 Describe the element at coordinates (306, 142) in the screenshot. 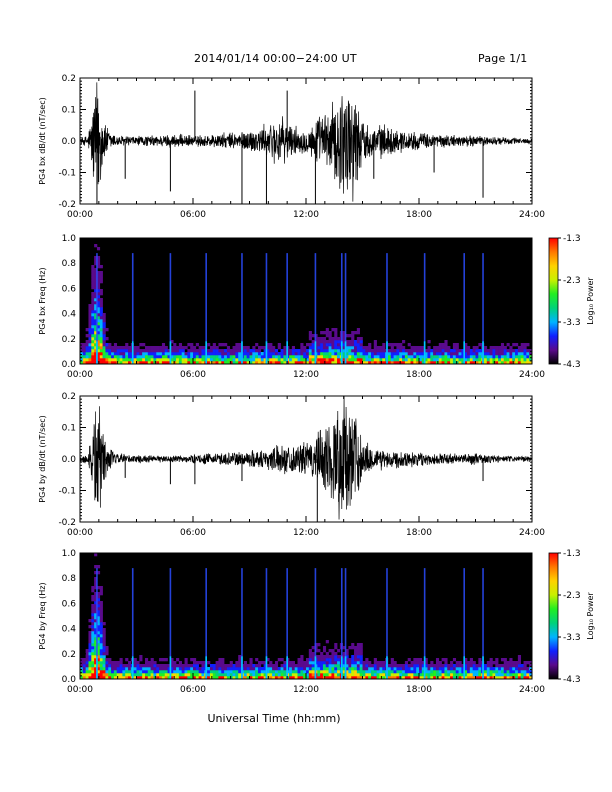

I see `panel-1-series-line` at that location.